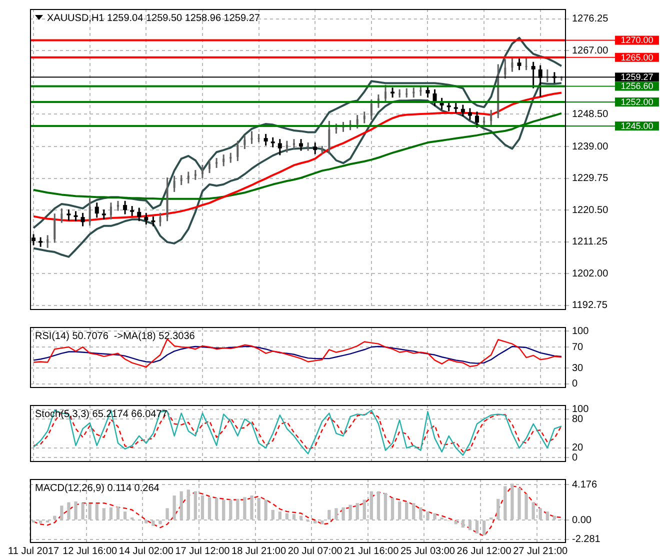 The width and height of the screenshot is (660, 560). Describe the element at coordinates (586, 540) in the screenshot. I see `y-tick-label: -2.281` at that location.